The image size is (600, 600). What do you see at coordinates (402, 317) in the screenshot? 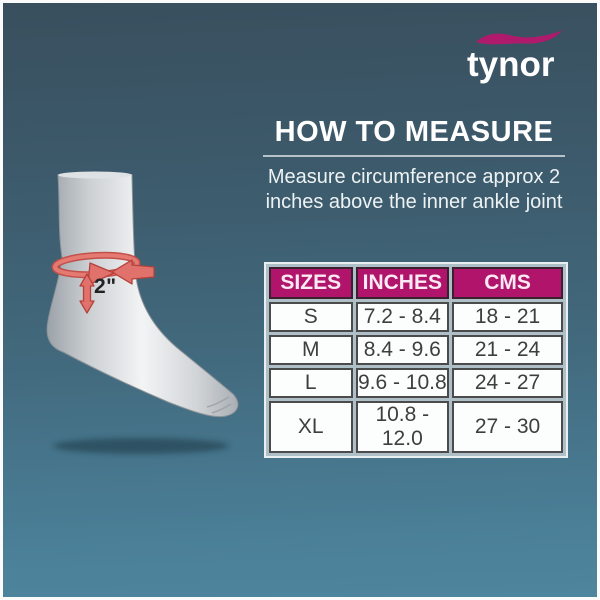
I see `inches-cell: 7.2 - 8.4` at bounding box center [402, 317].